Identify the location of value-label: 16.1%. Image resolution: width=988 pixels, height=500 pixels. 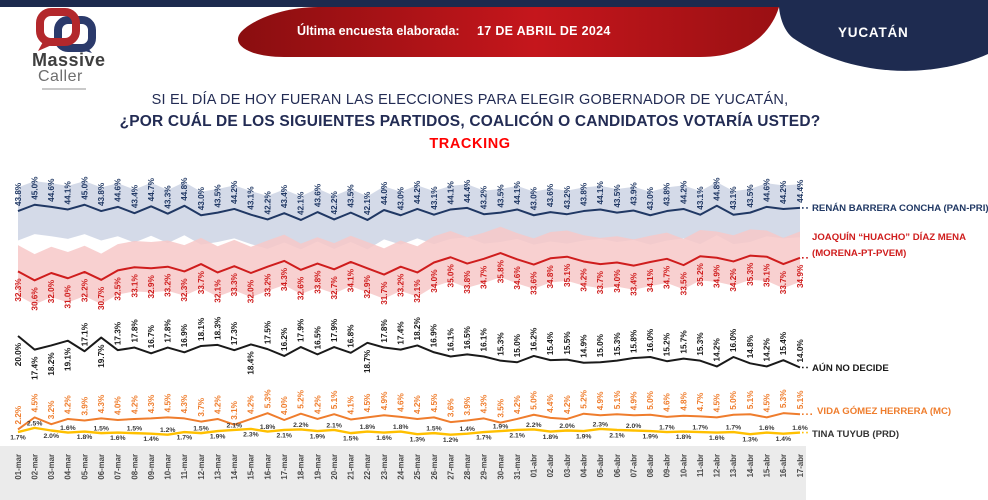
(484, 340).